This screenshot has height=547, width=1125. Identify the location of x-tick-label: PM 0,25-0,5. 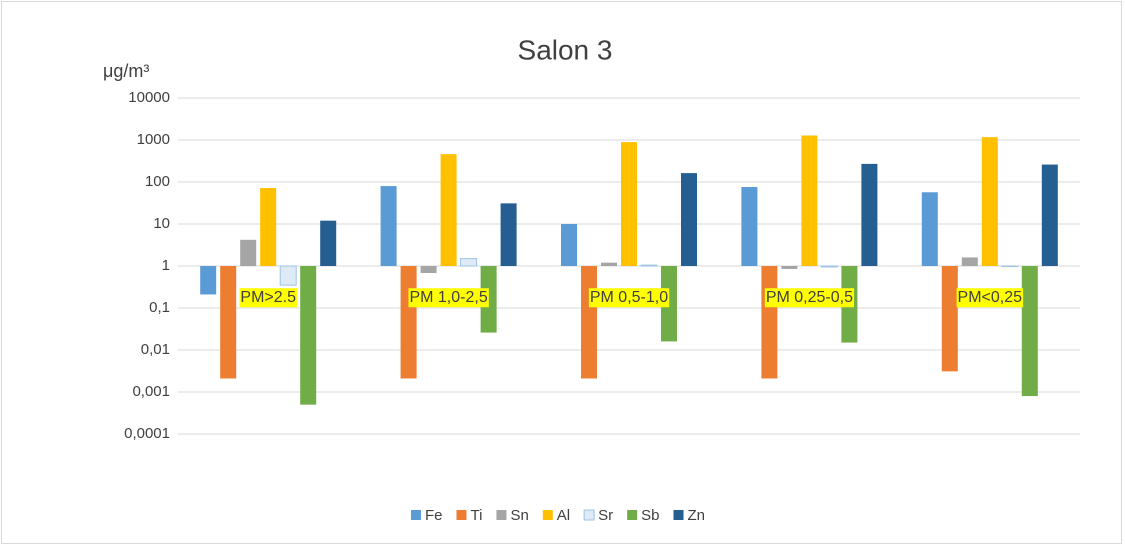
(809, 297).